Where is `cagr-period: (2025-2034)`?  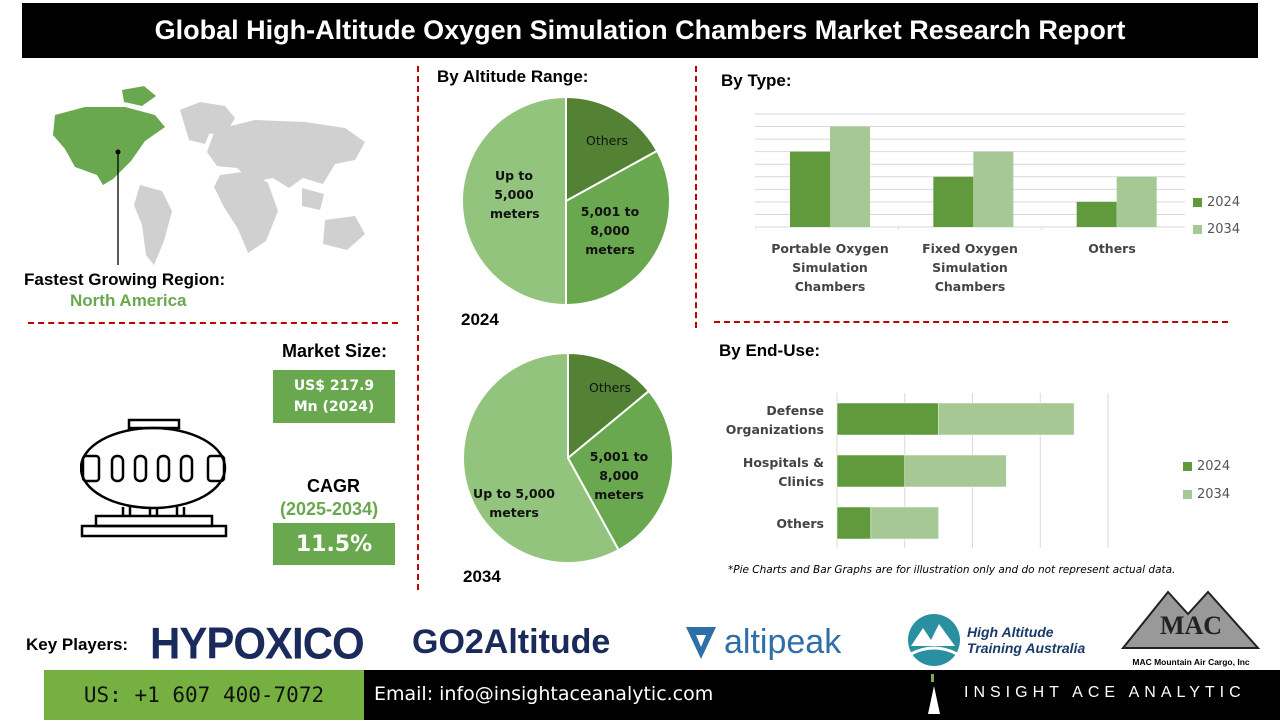 cagr-period: (2025-2034) is located at coordinates (329, 509).